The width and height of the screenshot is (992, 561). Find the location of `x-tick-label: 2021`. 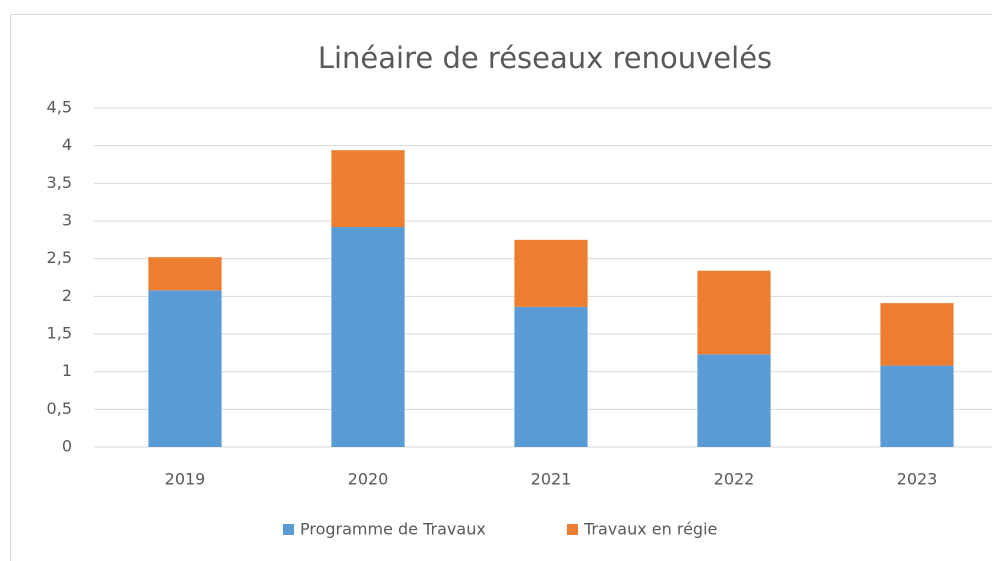

x-tick-label: 2021 is located at coordinates (551, 479).